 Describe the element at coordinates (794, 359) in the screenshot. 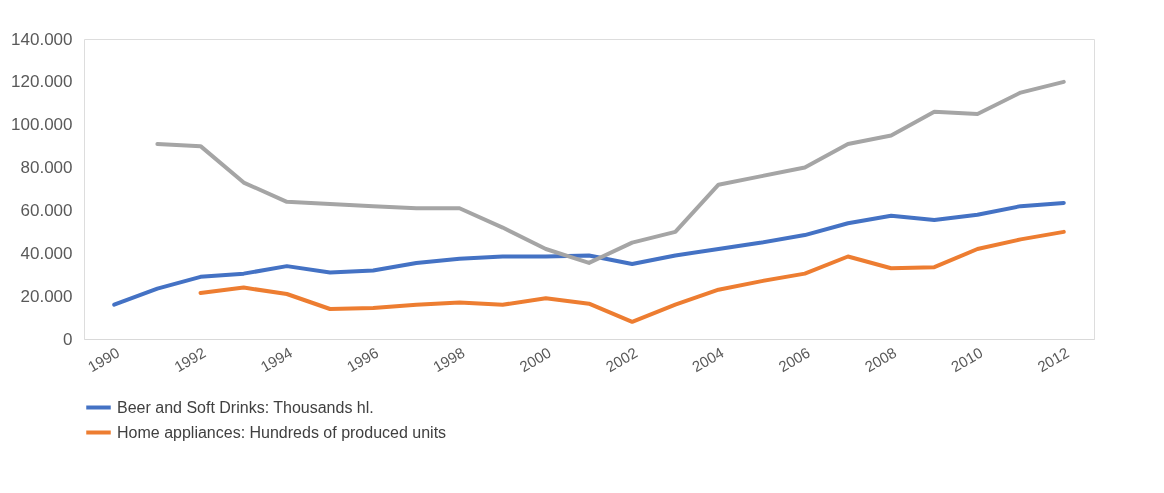

I see `x-tick-label: 2006` at that location.